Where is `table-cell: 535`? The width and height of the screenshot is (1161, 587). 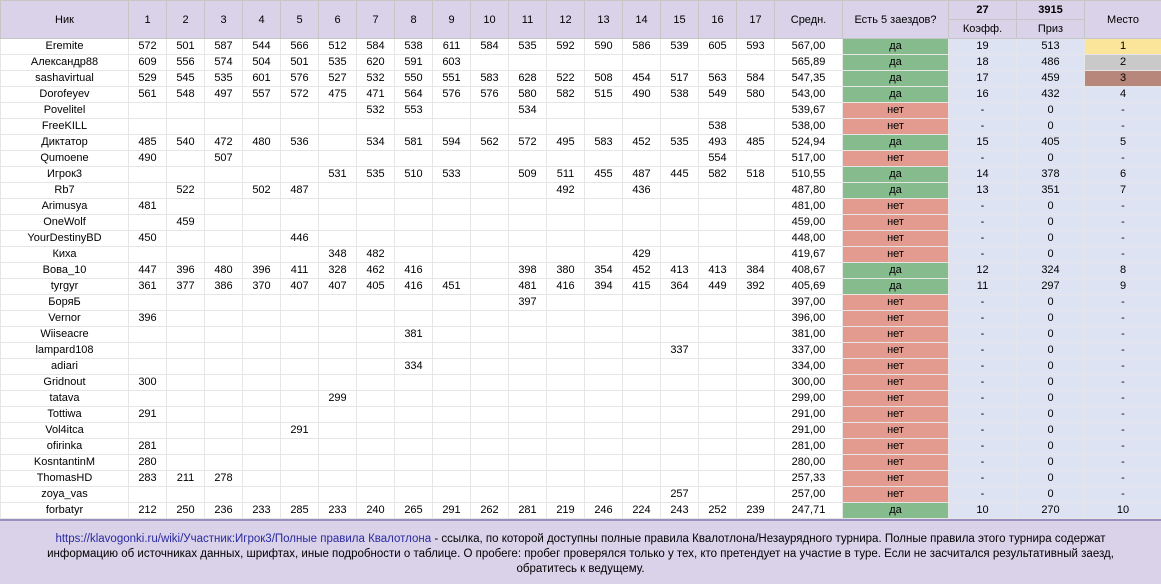
table-cell: 535 is located at coordinates (223, 78).